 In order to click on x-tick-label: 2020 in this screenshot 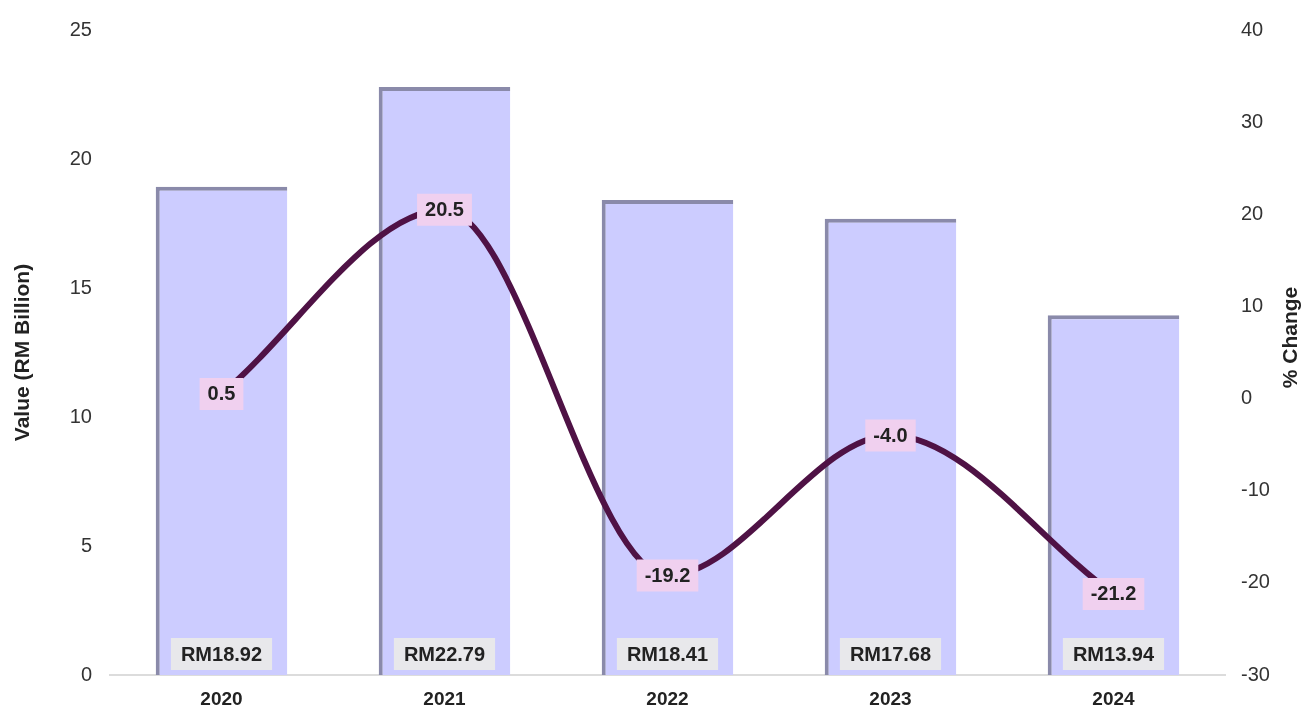, I will do `click(221, 698)`.